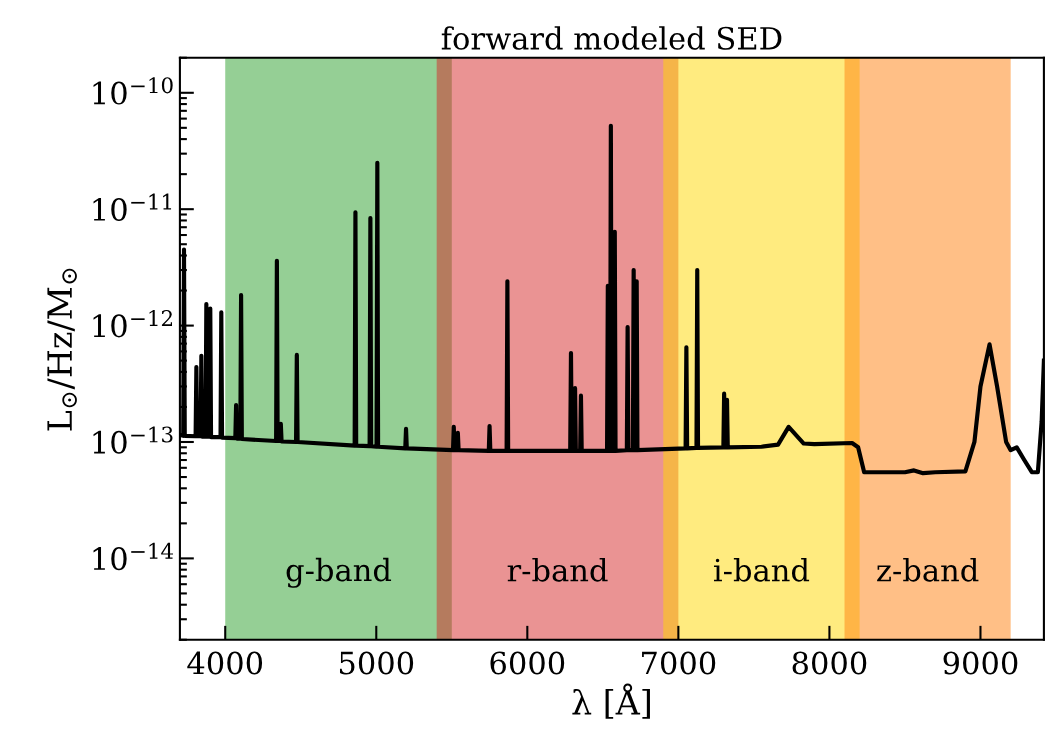 The width and height of the screenshot is (1046, 750). I want to click on y-tick-label: 10$^{−13}$, so click(133, 440).